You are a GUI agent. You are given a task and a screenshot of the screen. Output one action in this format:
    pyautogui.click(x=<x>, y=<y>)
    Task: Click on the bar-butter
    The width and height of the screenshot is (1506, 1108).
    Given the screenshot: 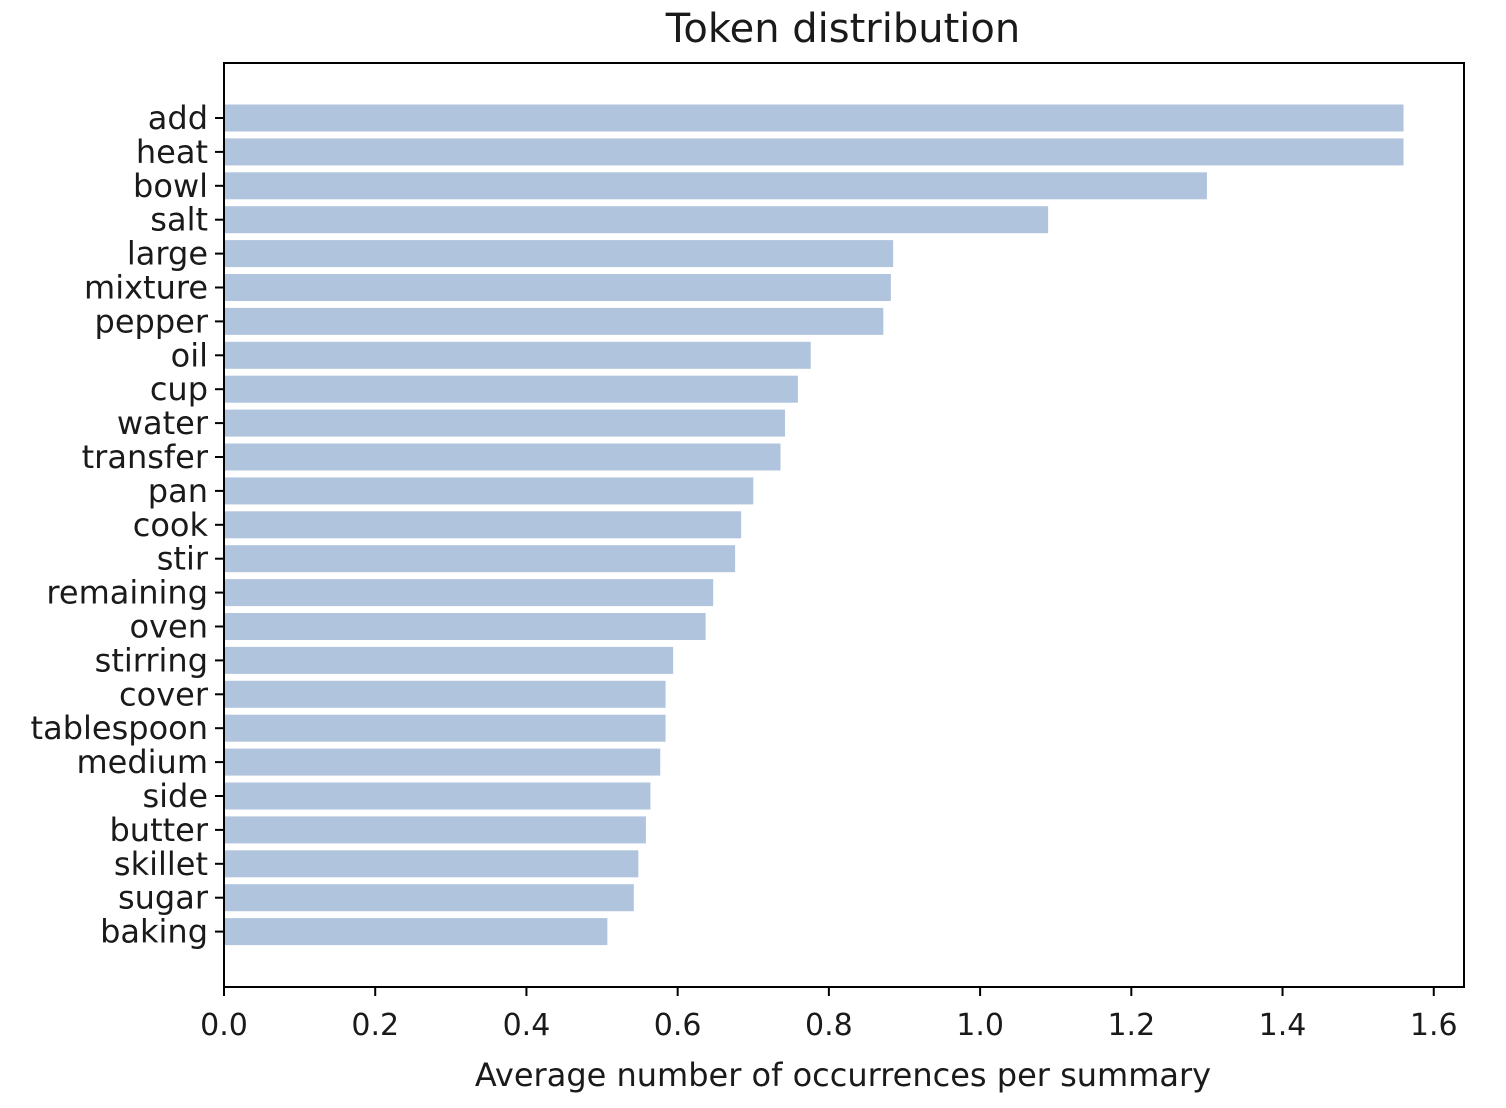 What is the action you would take?
    pyautogui.click(x=435, y=830)
    